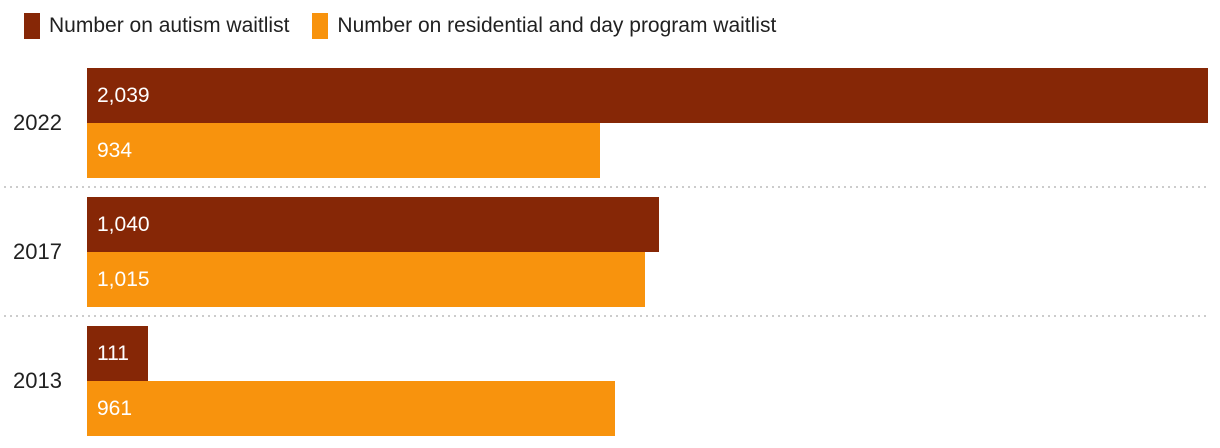  What do you see at coordinates (373, 224) in the screenshot?
I see `bar-autism-2017: 1,040` at bounding box center [373, 224].